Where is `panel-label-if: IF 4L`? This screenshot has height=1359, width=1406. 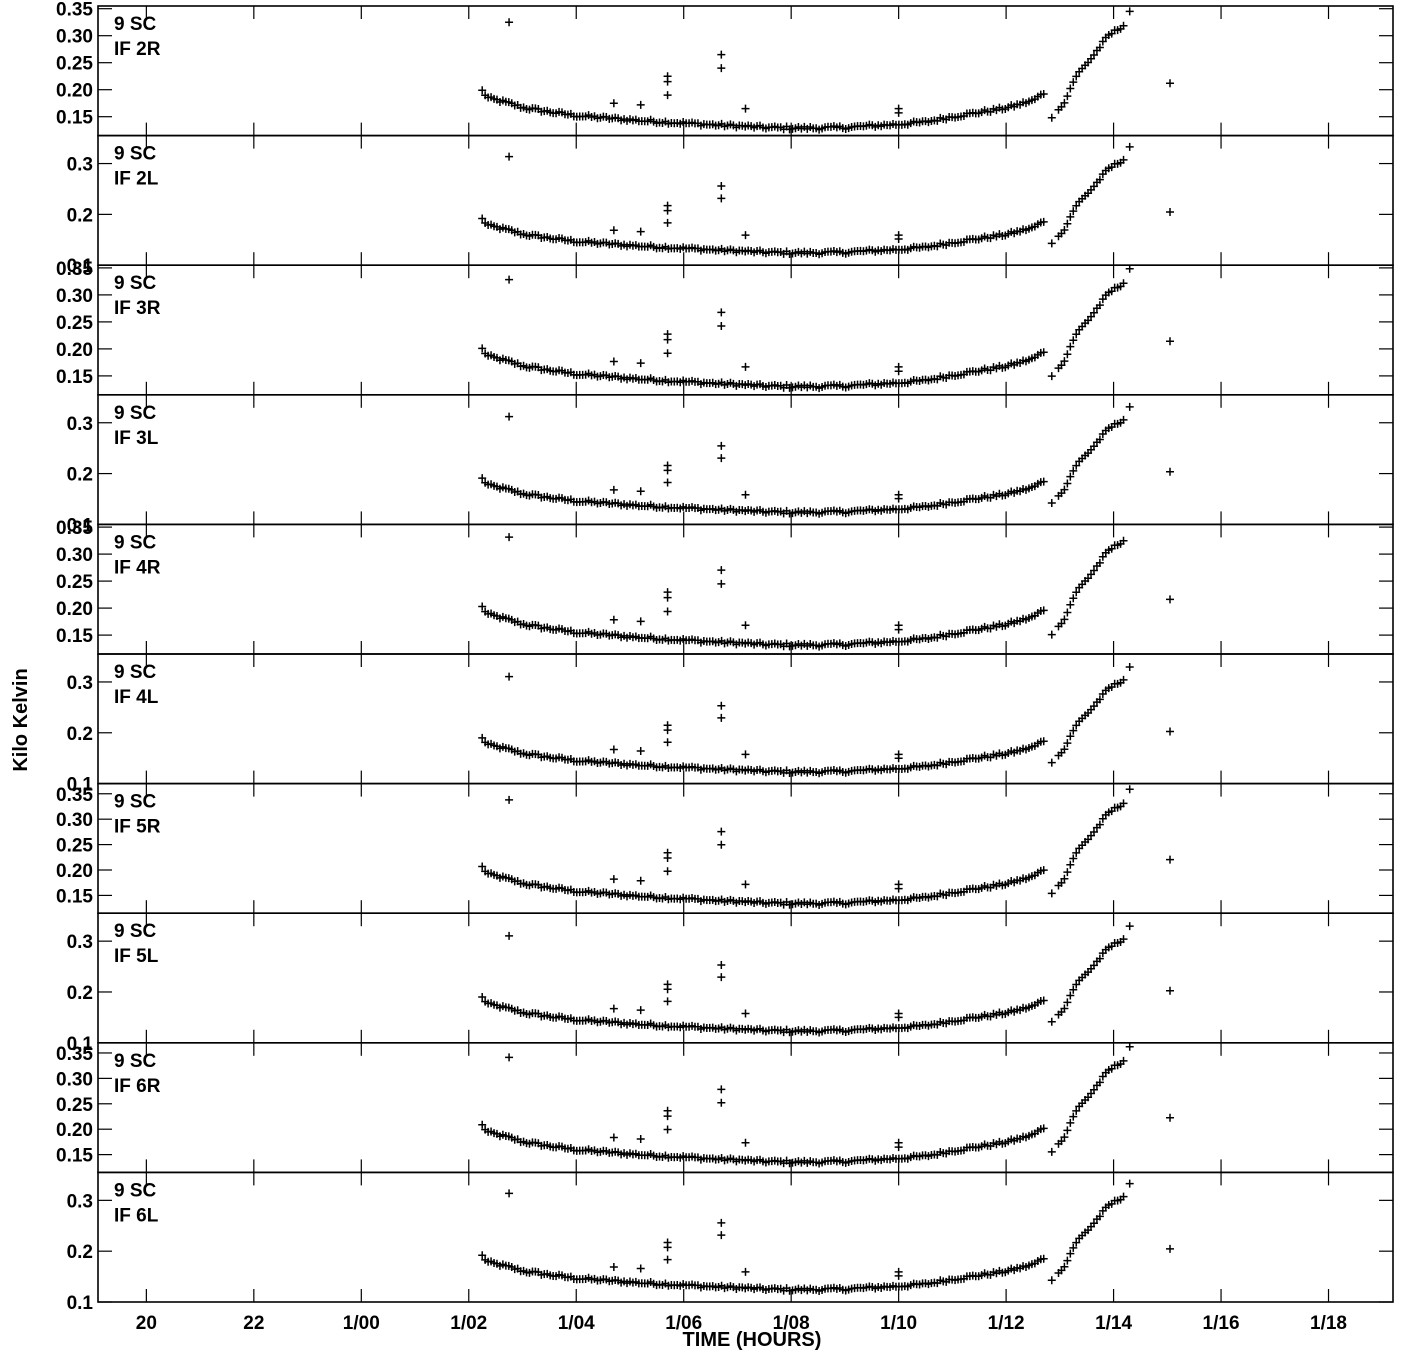
panel-label-if: IF 4L is located at coordinates (136, 697).